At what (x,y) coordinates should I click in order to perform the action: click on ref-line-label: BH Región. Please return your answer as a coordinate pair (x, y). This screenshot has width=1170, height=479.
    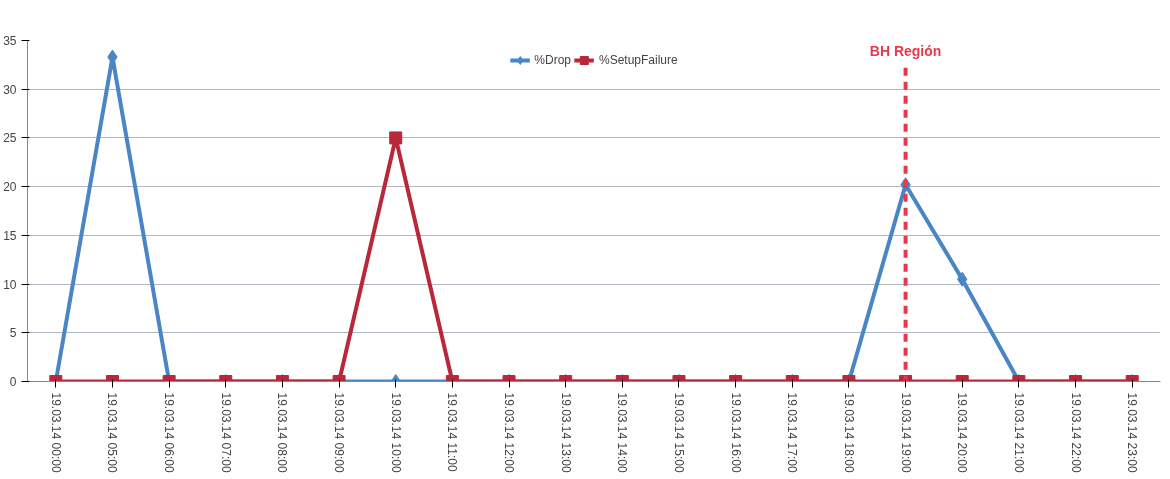
    Looking at the image, I should click on (905, 50).